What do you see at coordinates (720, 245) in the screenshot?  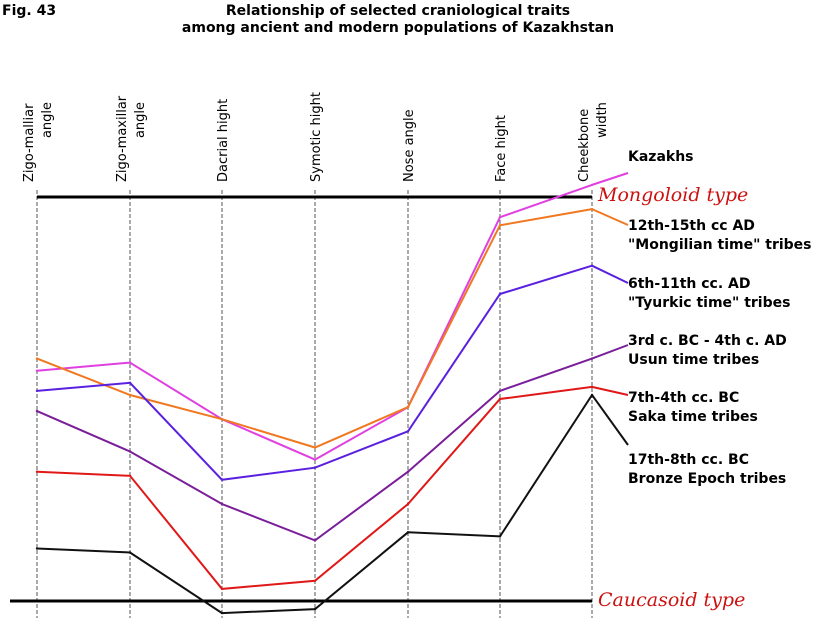 I see `series-label-1-line2: "Mongilian time" tribes` at bounding box center [720, 245].